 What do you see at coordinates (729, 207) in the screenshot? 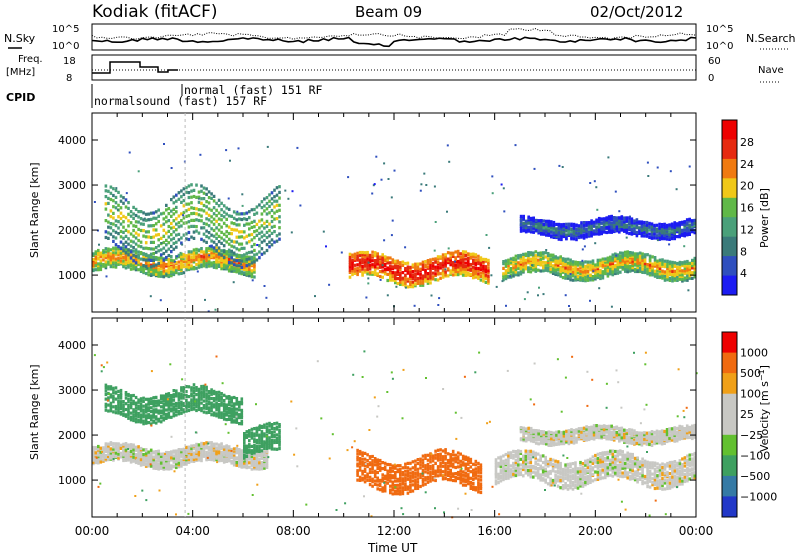
I see `colorbar-frame` at bounding box center [729, 207].